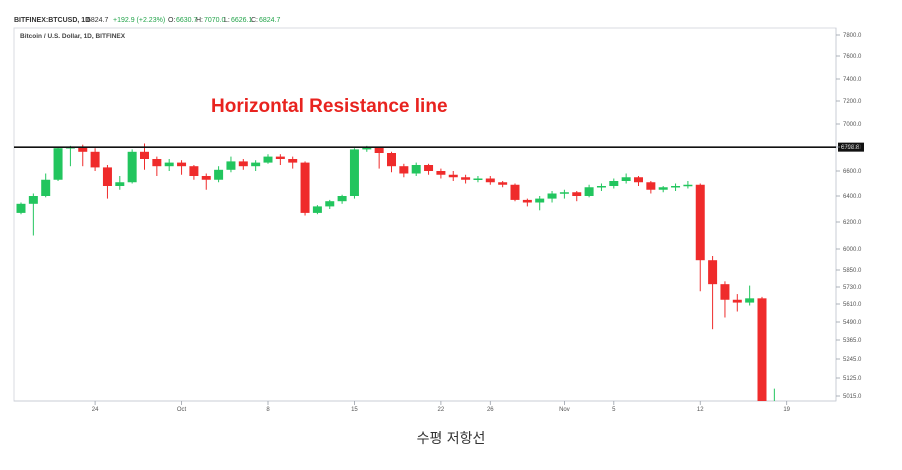 The height and width of the screenshot is (470, 902). I want to click on y-tick-label: 7400.0, so click(852, 80).